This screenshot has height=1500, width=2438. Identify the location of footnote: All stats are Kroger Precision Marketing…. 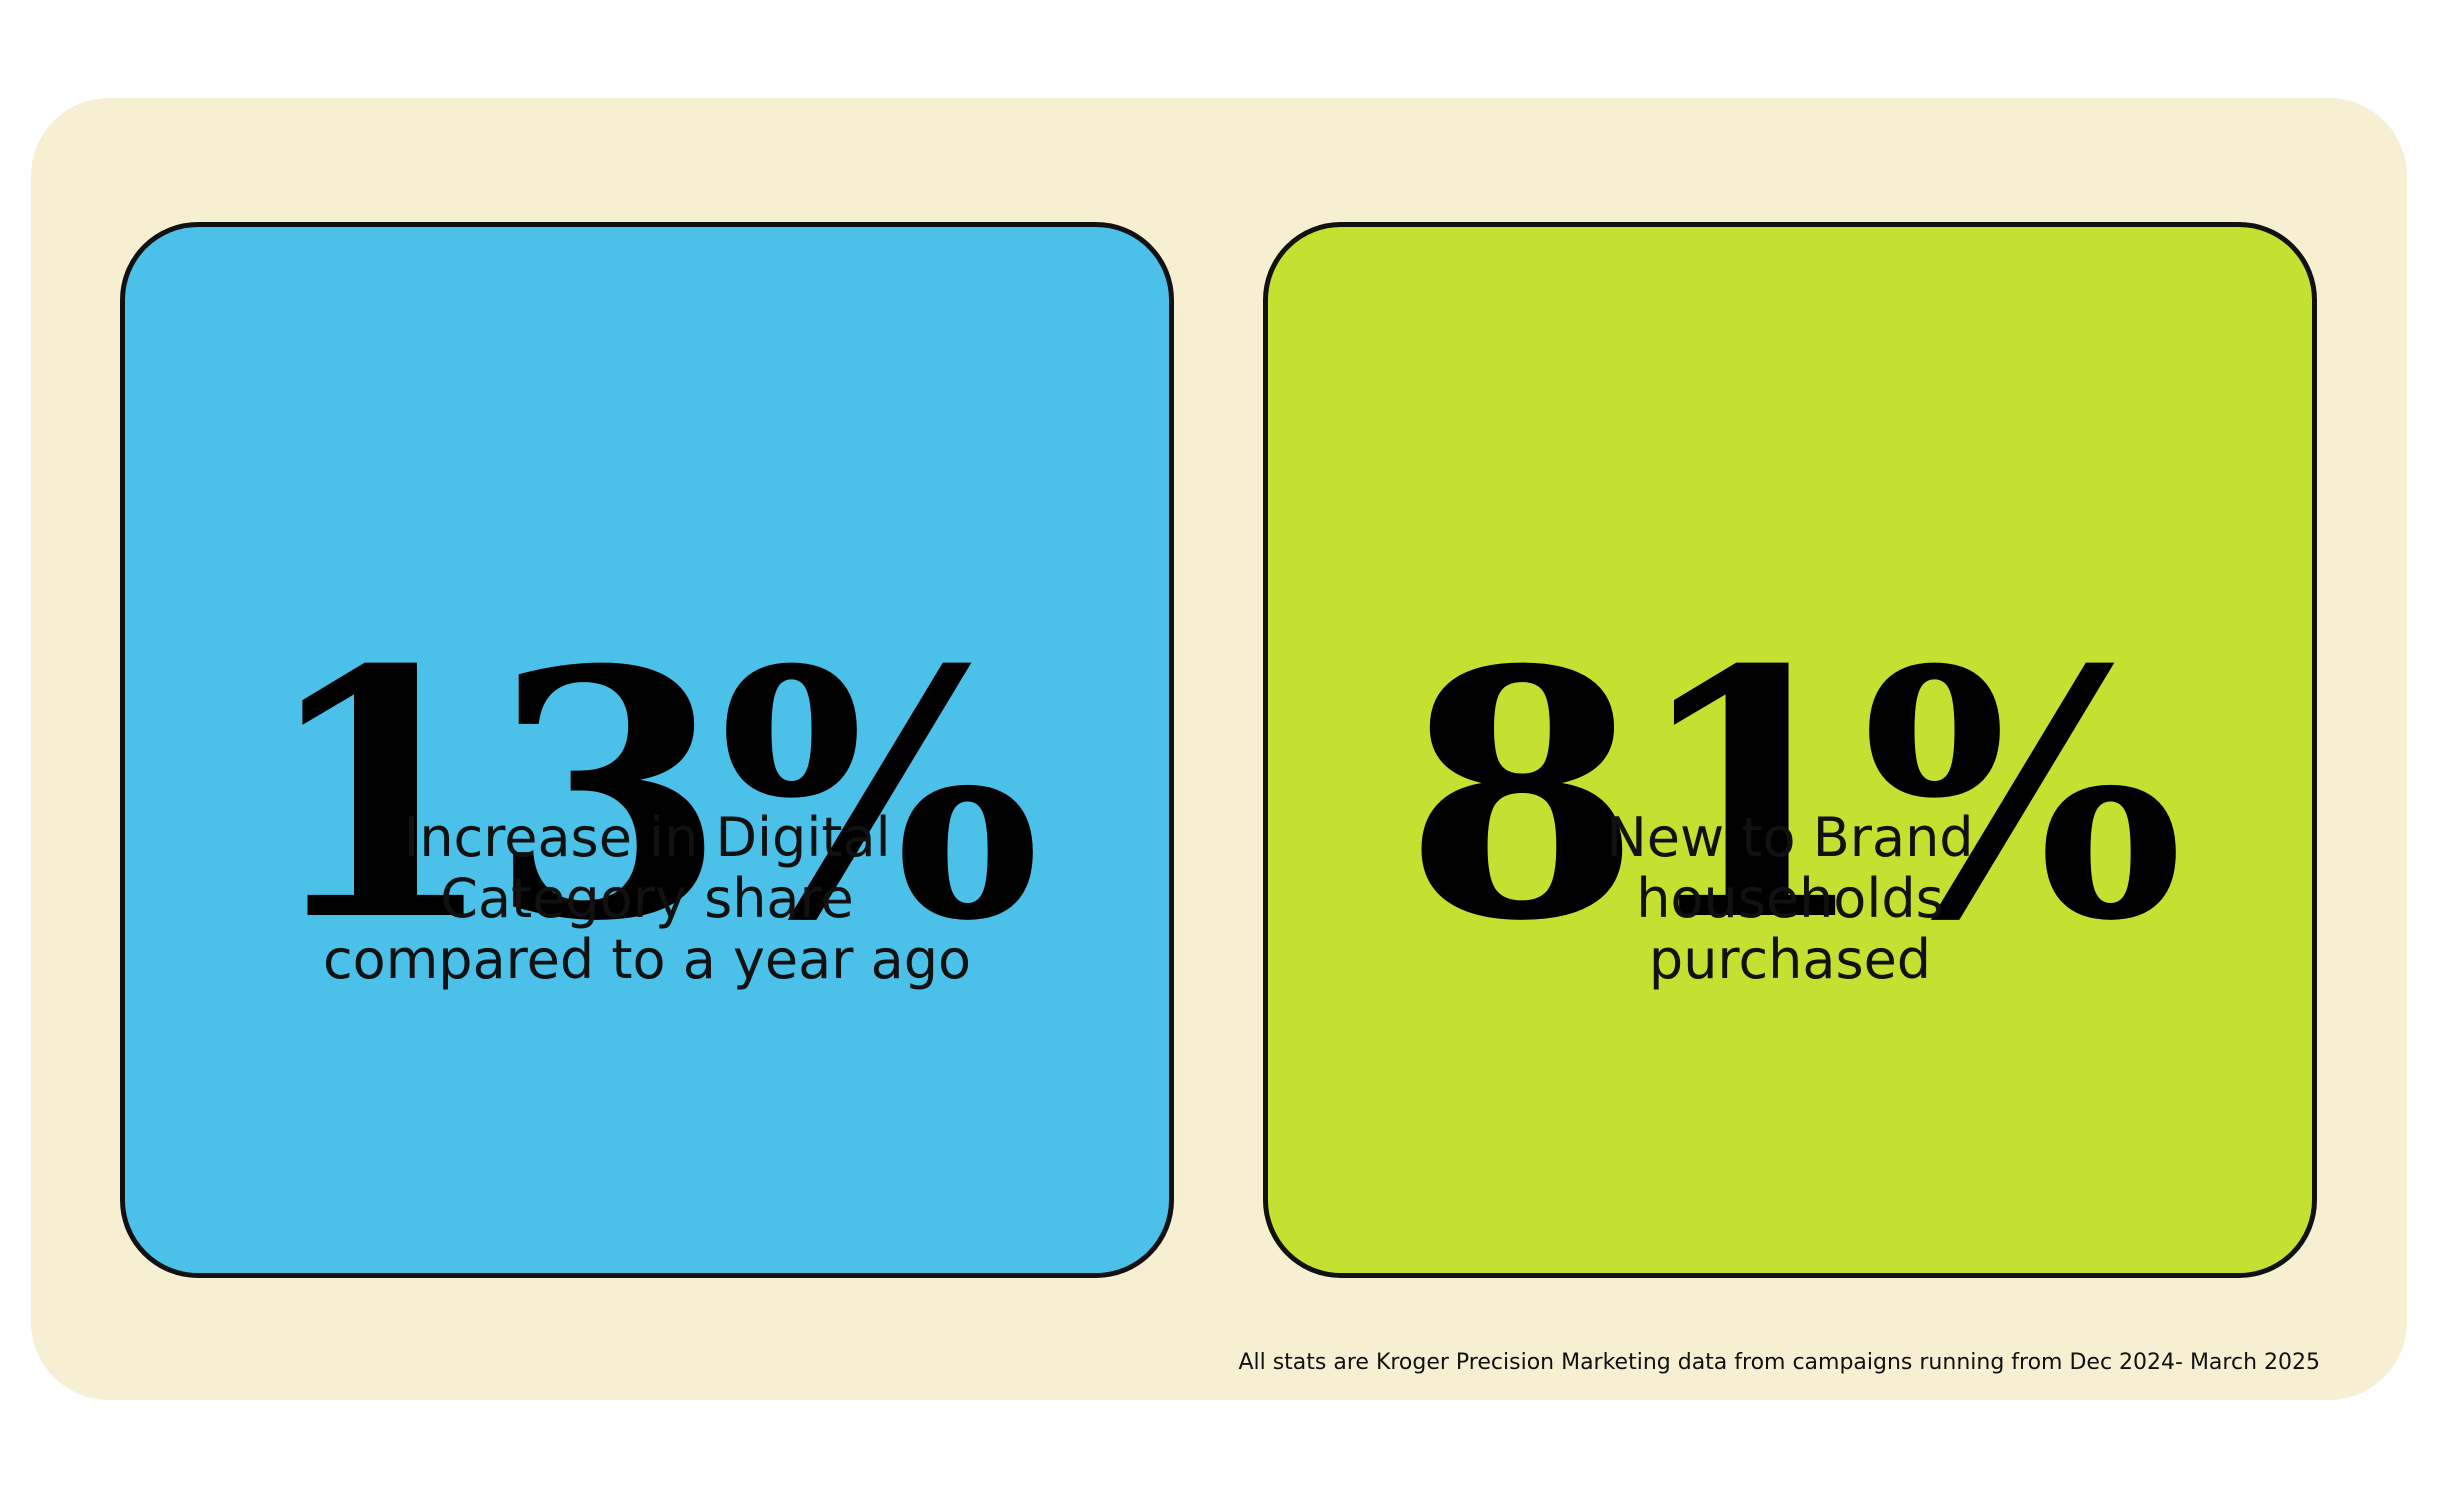
(1779, 1362).